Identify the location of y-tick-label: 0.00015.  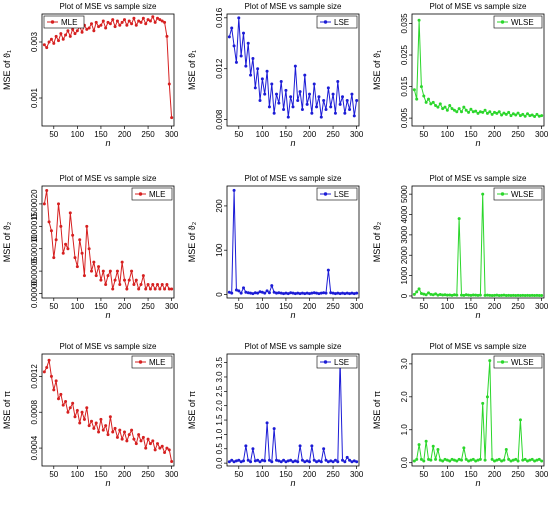
(34, 225).